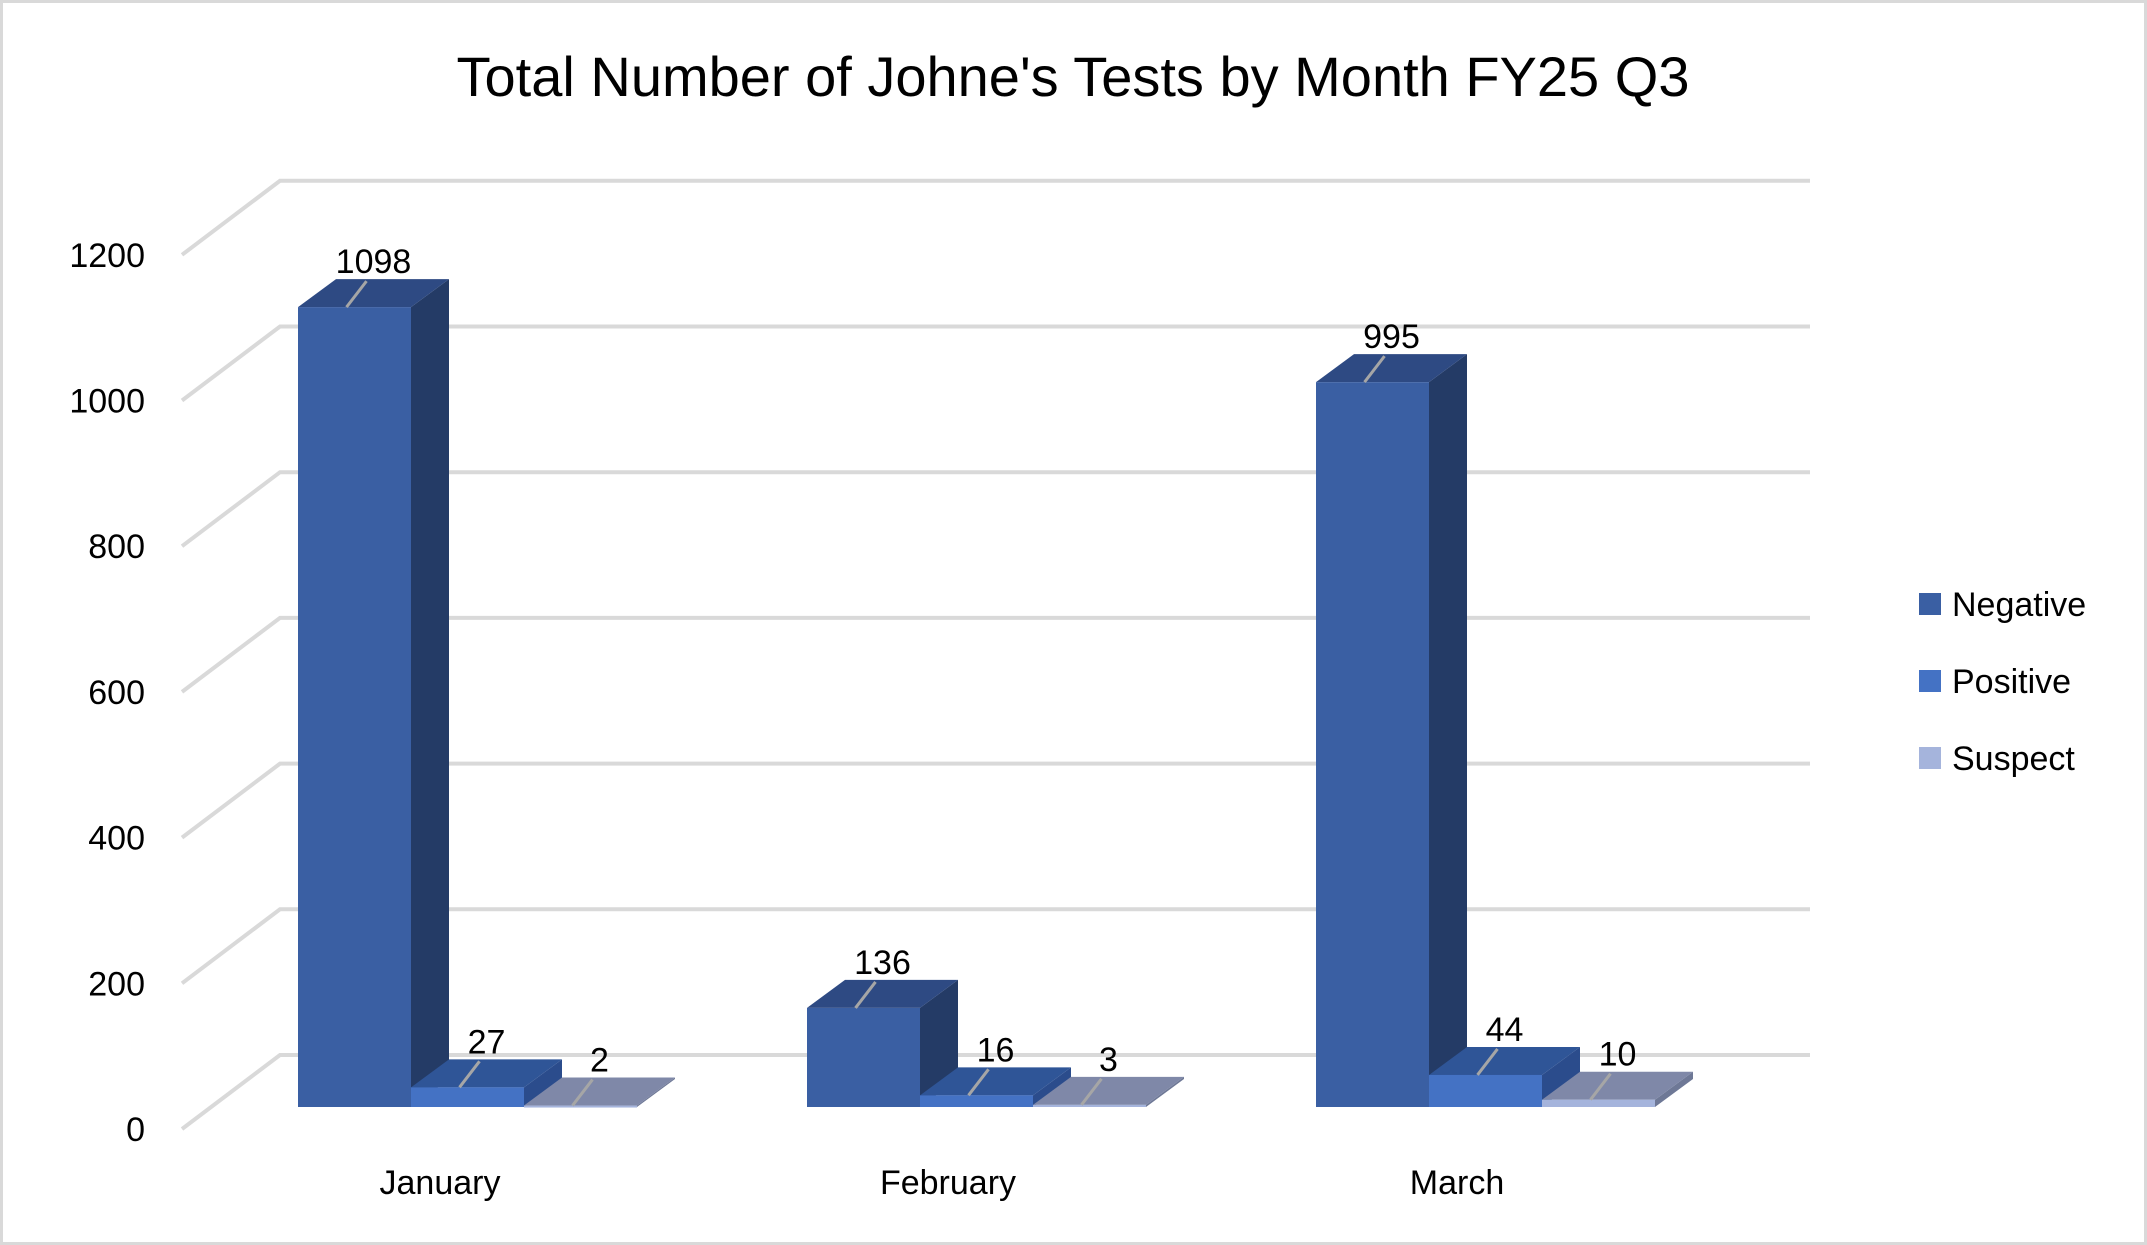  What do you see at coordinates (995, 1025) in the screenshot?
I see `bar-group-february: 136 16 3` at bounding box center [995, 1025].